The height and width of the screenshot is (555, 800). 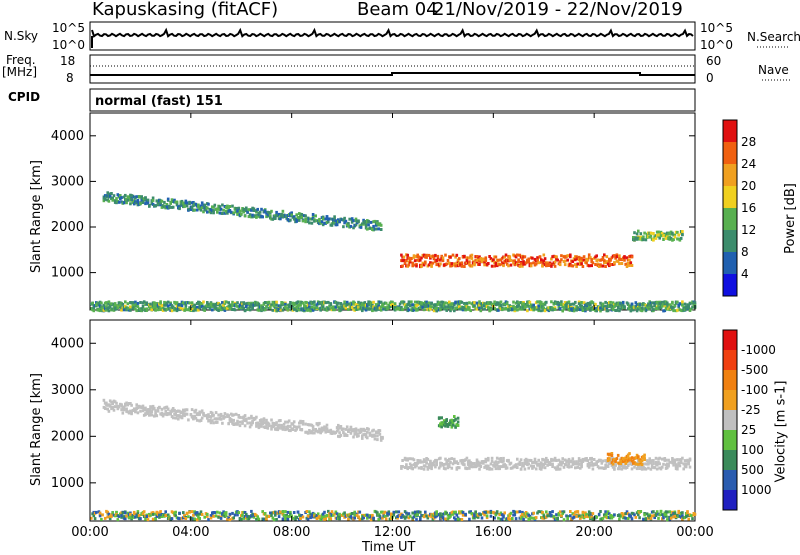 What do you see at coordinates (730, 208) in the screenshot?
I see `power-colorbar-frame` at bounding box center [730, 208].